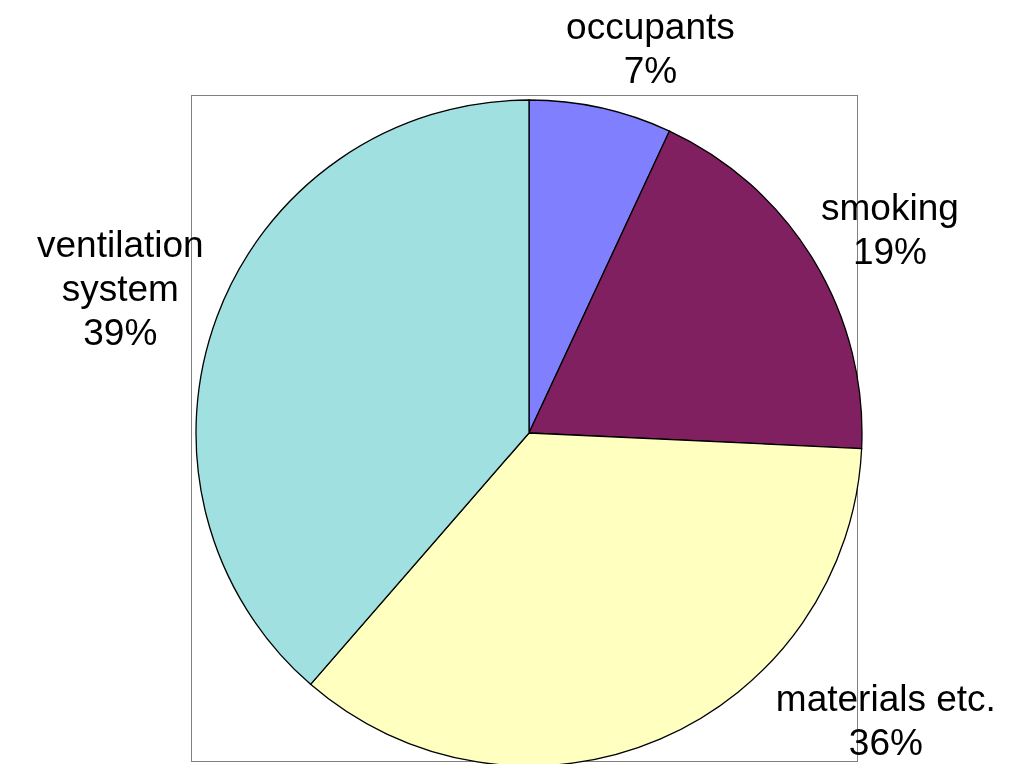  I want to click on slice-label: occupants, so click(650, 26).